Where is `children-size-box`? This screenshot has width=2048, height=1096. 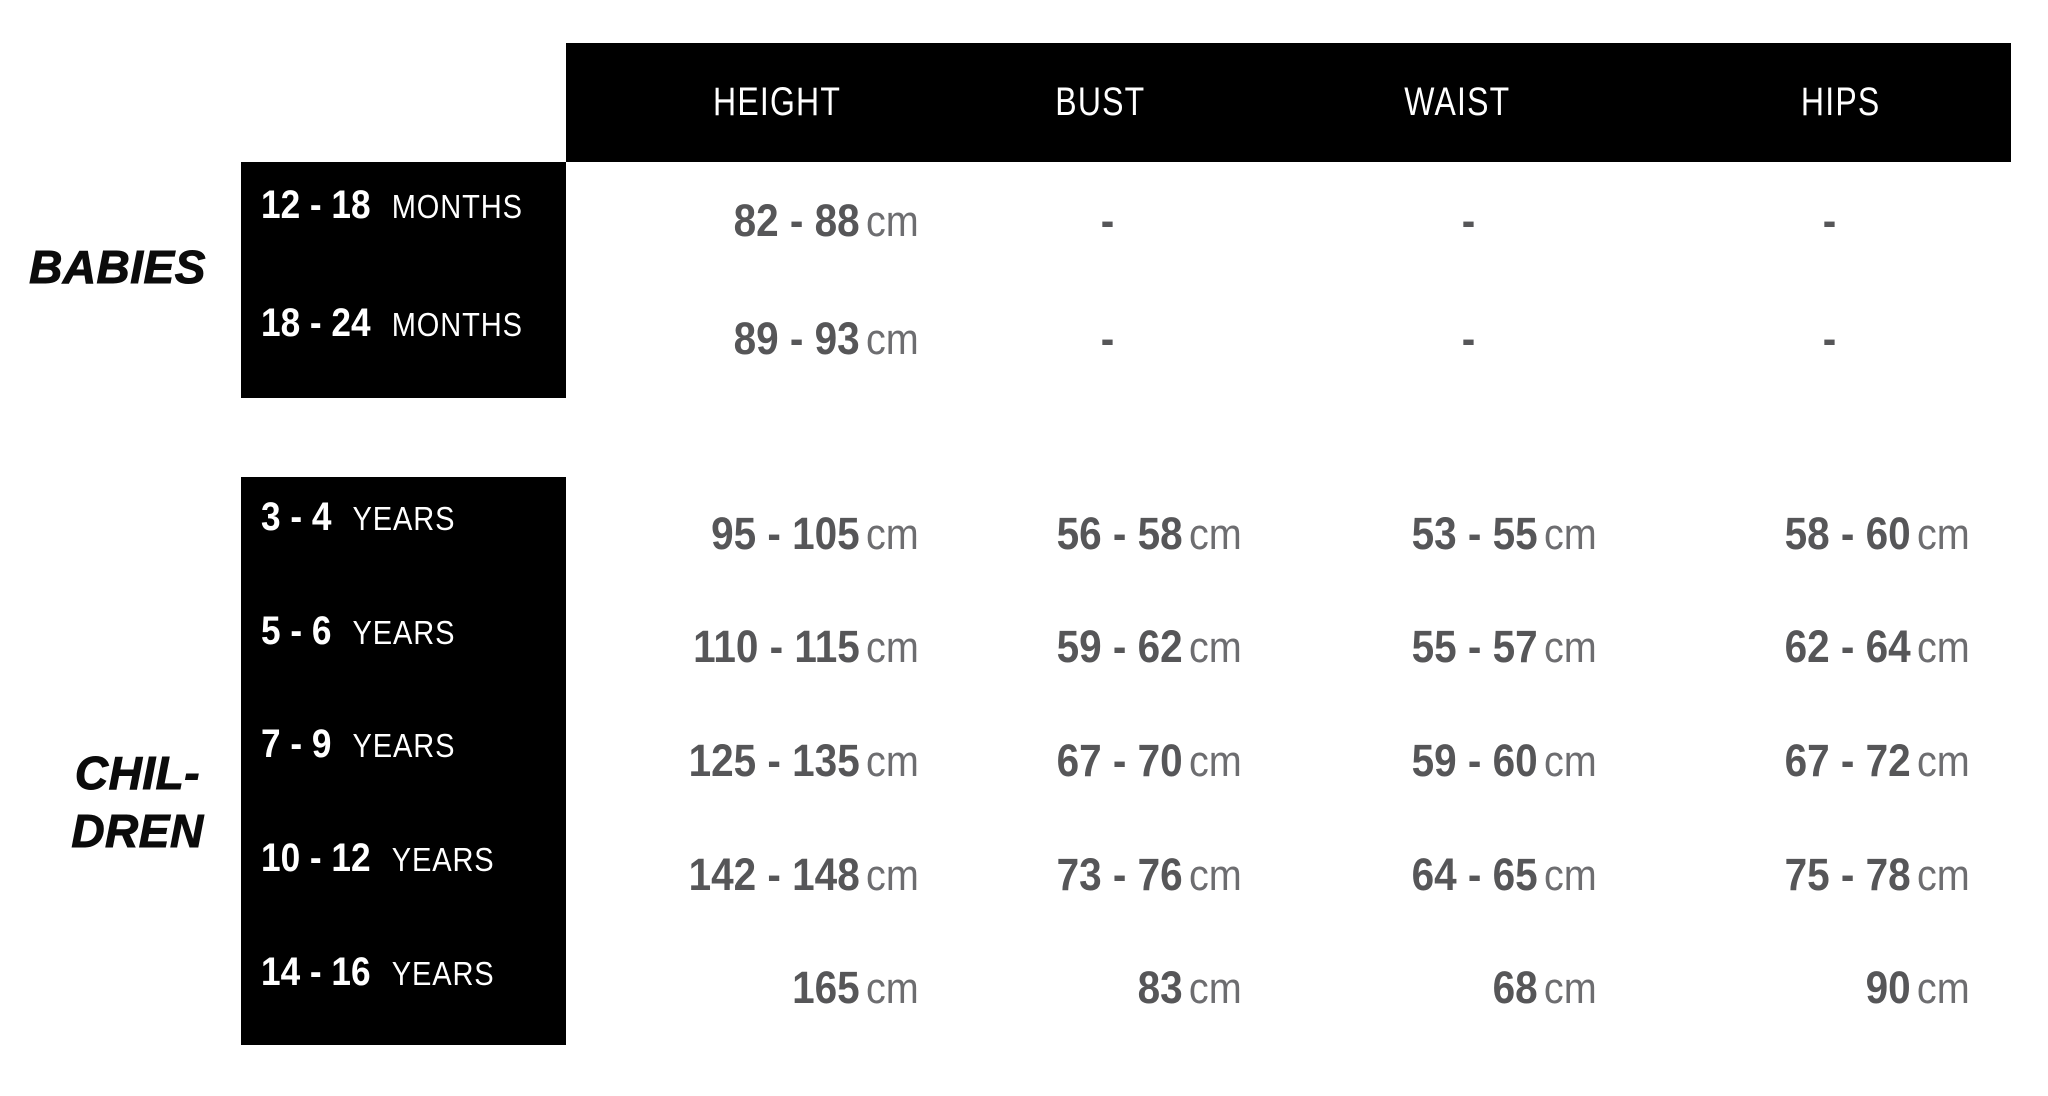
children-size-box is located at coordinates (403, 761).